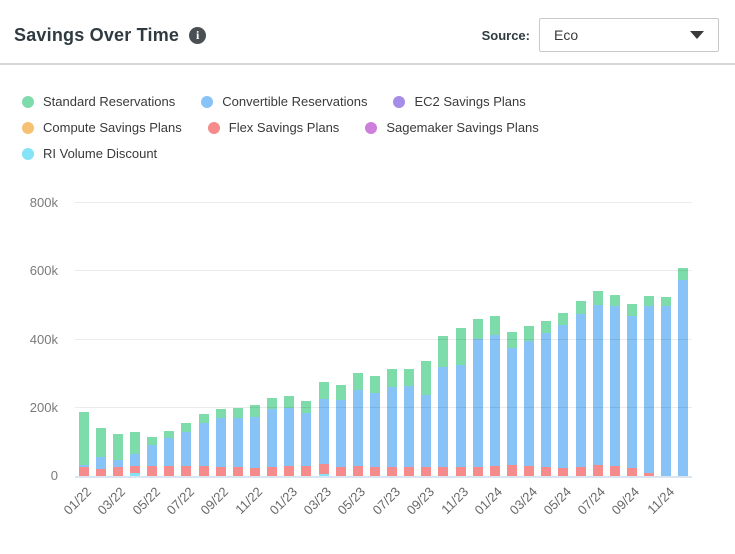  Describe the element at coordinates (374, 334) in the screenshot. I see `bar-06/23` at that location.